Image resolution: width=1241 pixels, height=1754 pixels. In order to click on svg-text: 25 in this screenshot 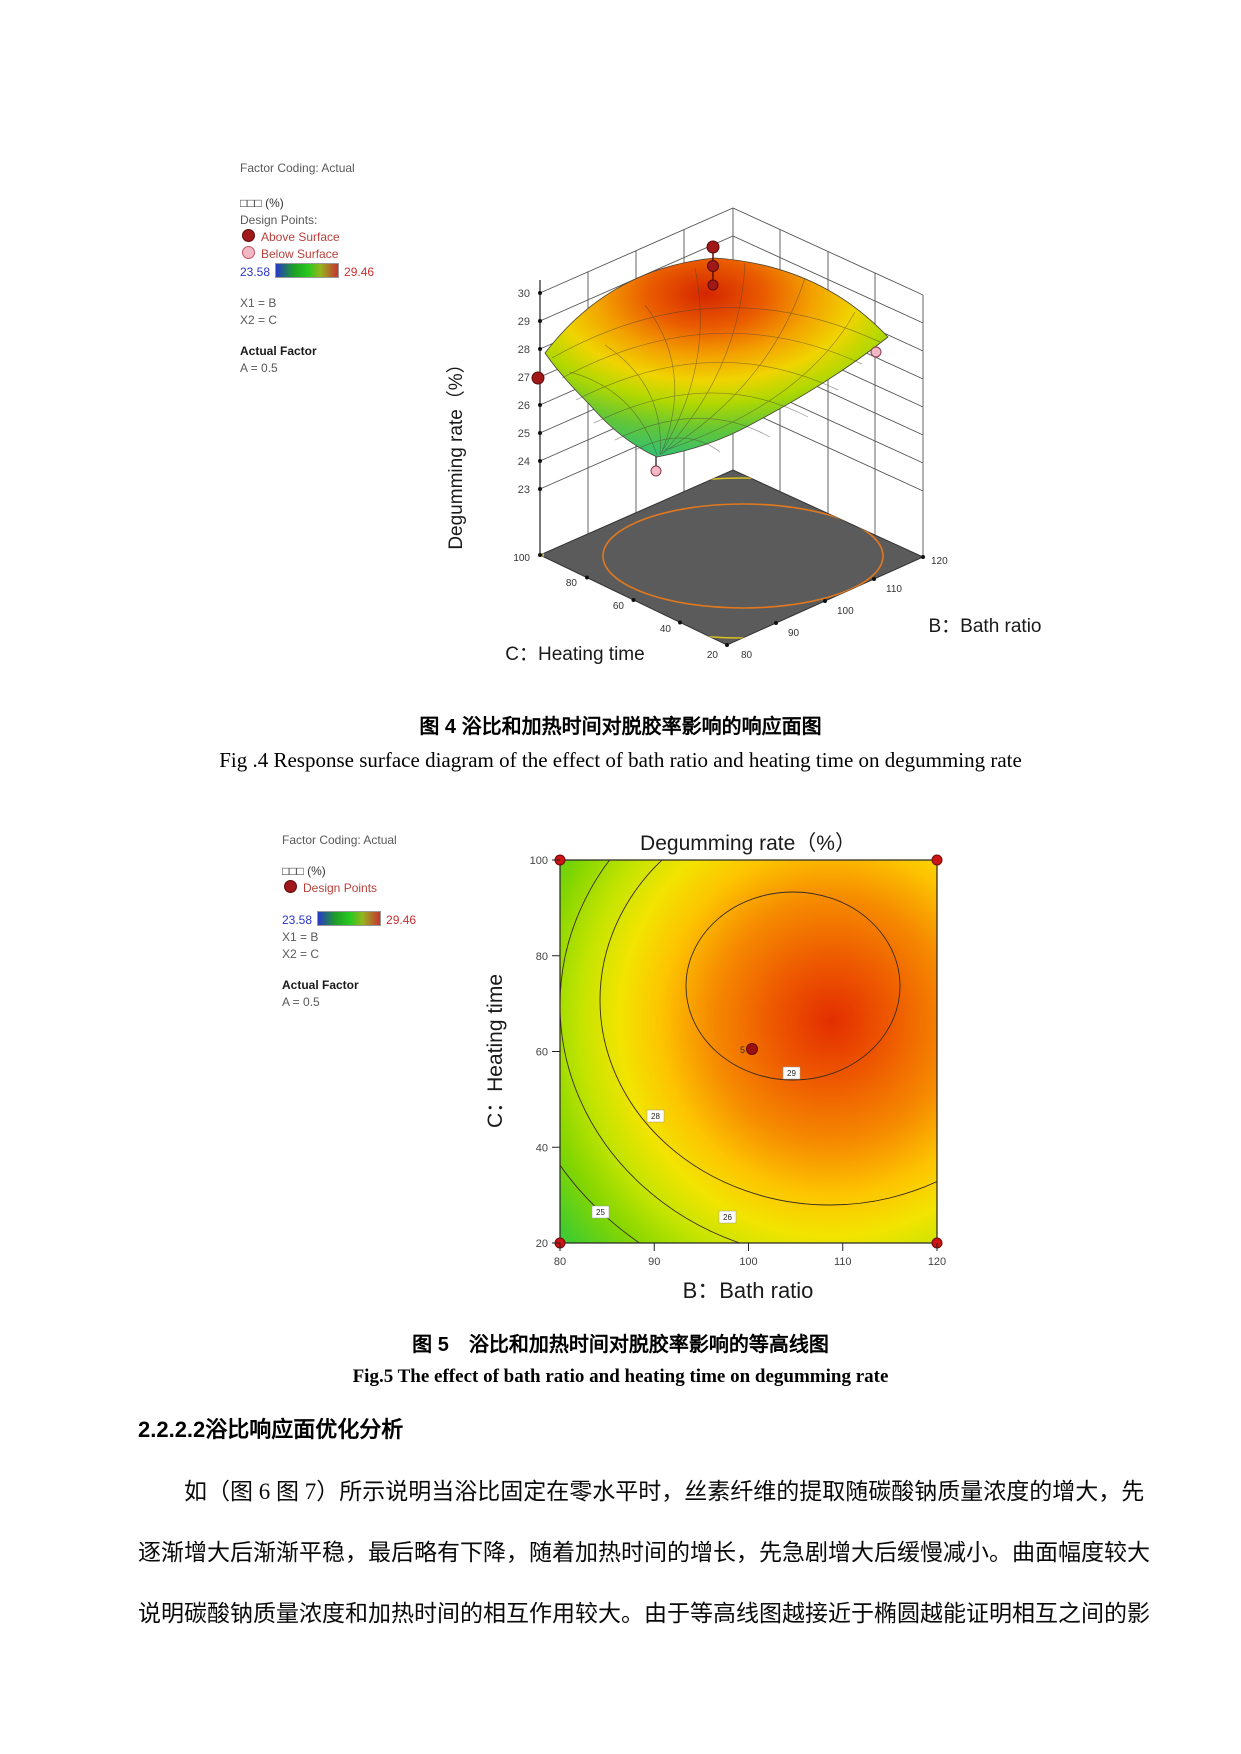, I will do `click(600, 1212)`.